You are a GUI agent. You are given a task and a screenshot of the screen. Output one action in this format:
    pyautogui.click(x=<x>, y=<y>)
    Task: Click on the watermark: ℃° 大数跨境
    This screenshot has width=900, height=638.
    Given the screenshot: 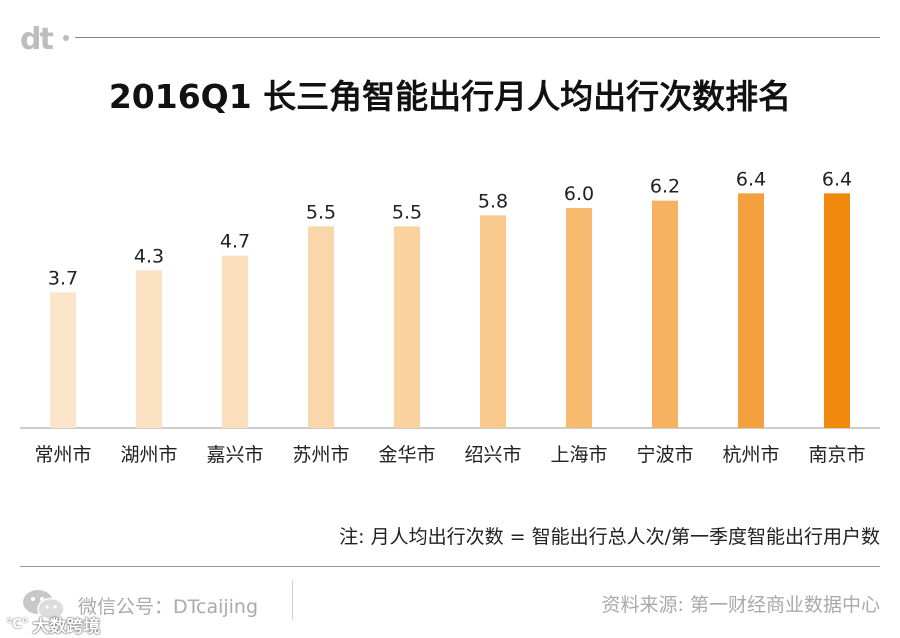 What is the action you would take?
    pyautogui.click(x=53, y=624)
    